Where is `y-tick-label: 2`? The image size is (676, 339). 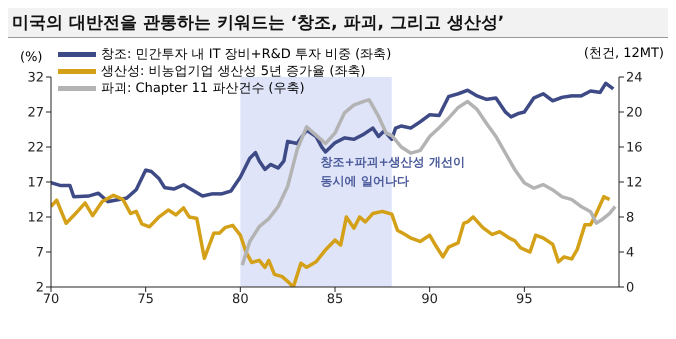 y-tick-label: 2 is located at coordinates (40, 288).